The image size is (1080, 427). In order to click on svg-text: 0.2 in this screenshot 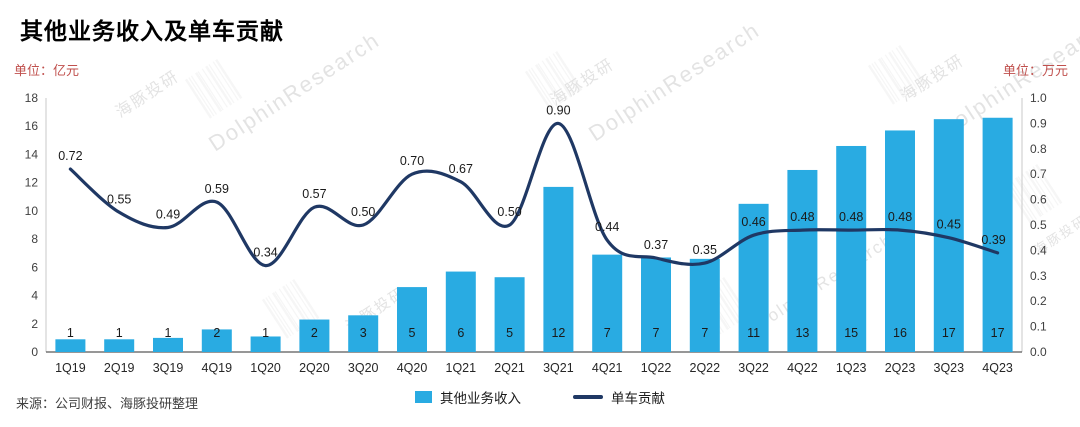, I will do `click(1038, 301)`.